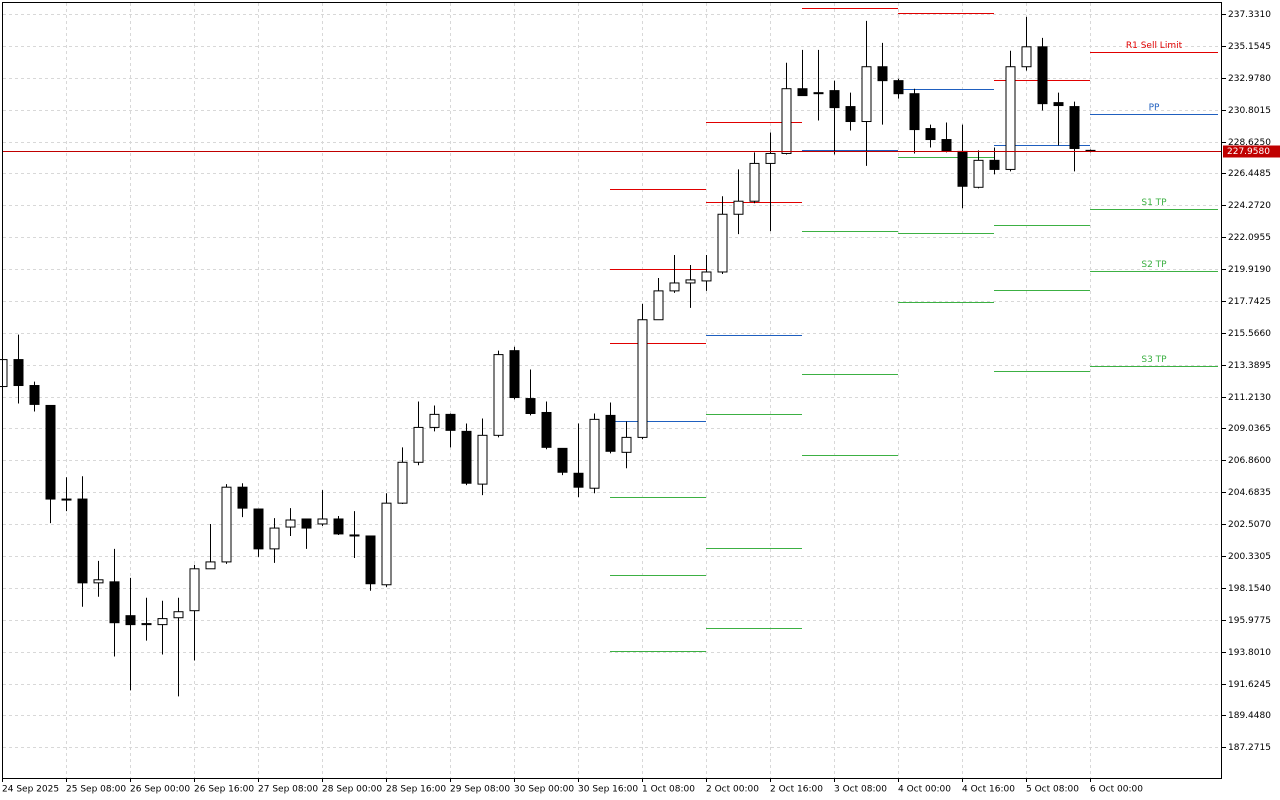 This screenshot has width=1280, height=800. I want to click on y-tick-label: 191.6245, so click(1249, 685).